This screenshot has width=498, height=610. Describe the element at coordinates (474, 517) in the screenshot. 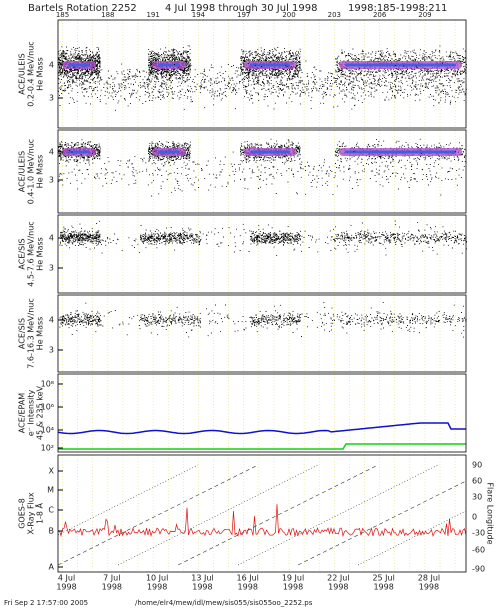

I see `right-tick-label: 0` at that location.